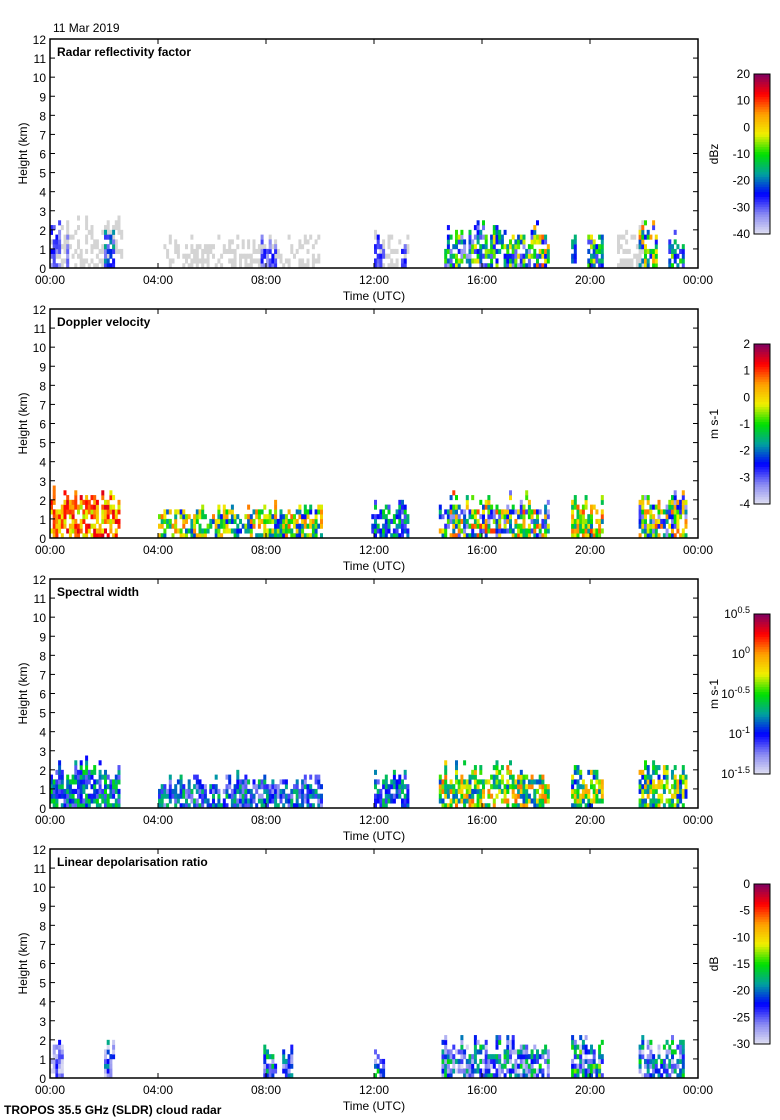 This screenshot has width=780, height=1120. I want to click on y-tick-label: 6, so click(42, 155).